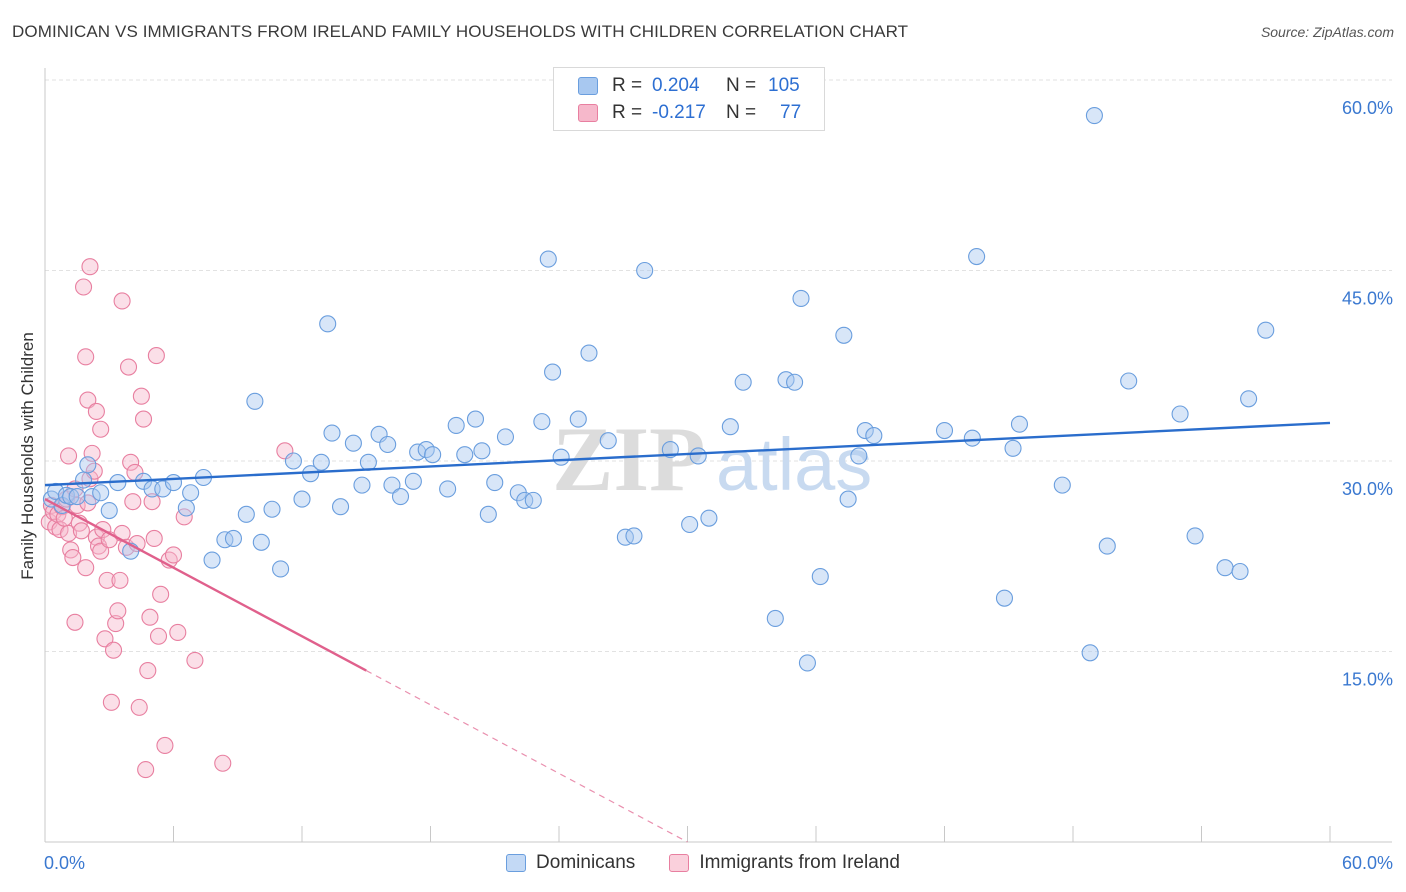  I want to click on n-value: 77, so click(791, 112).